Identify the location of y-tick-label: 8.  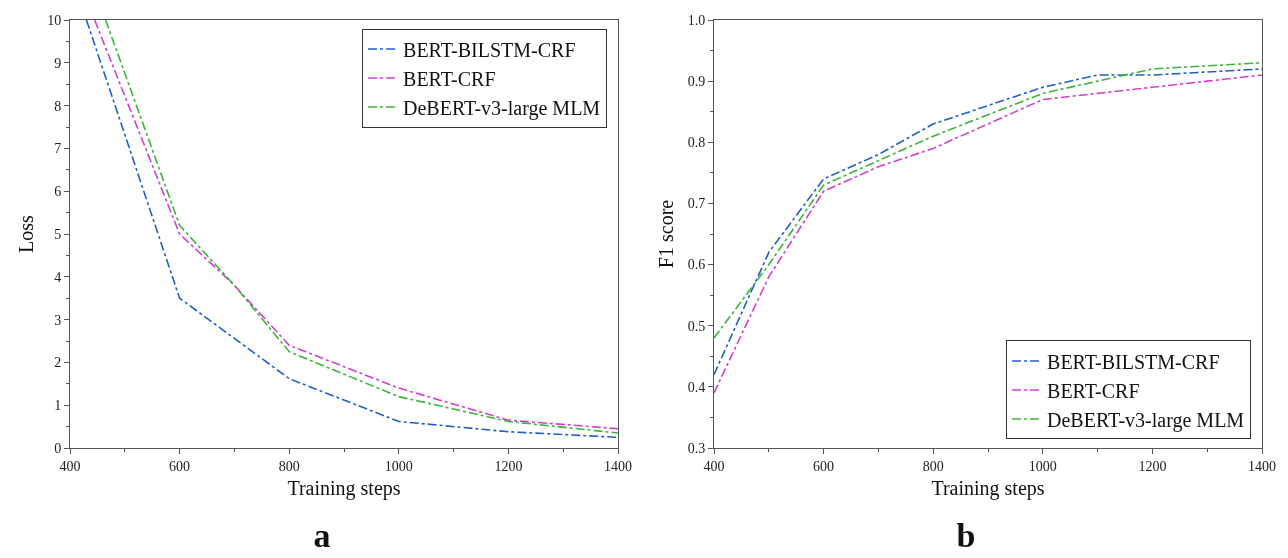
(58, 106).